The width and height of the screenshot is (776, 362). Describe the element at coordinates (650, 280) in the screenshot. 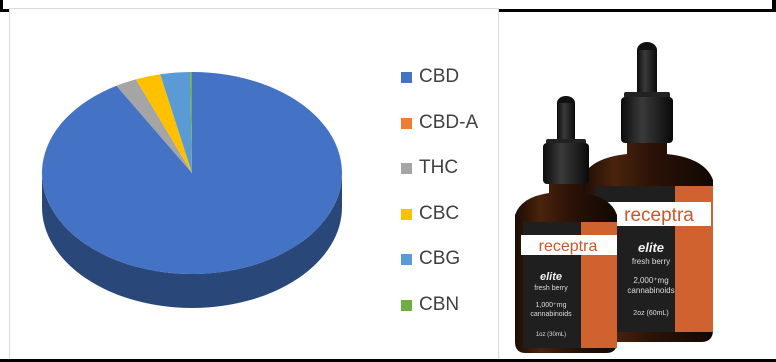

I see `large-bottle-potency: 2,000⁺mg` at that location.